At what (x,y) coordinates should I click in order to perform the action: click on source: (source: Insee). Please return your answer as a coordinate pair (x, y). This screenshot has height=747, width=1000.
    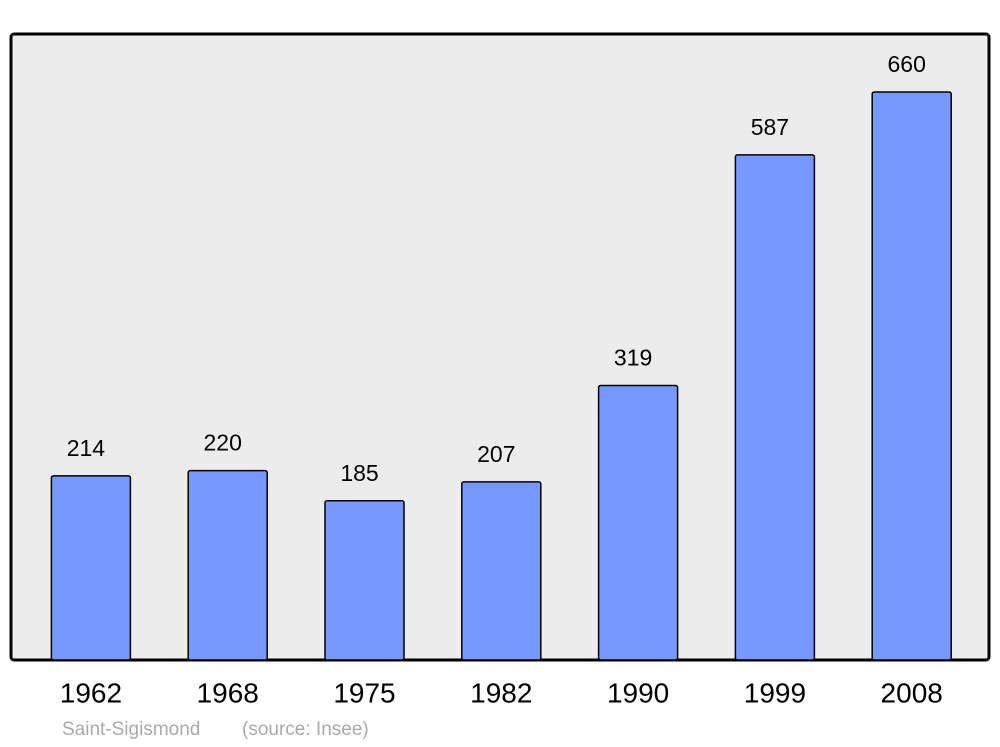
    Looking at the image, I should click on (305, 729).